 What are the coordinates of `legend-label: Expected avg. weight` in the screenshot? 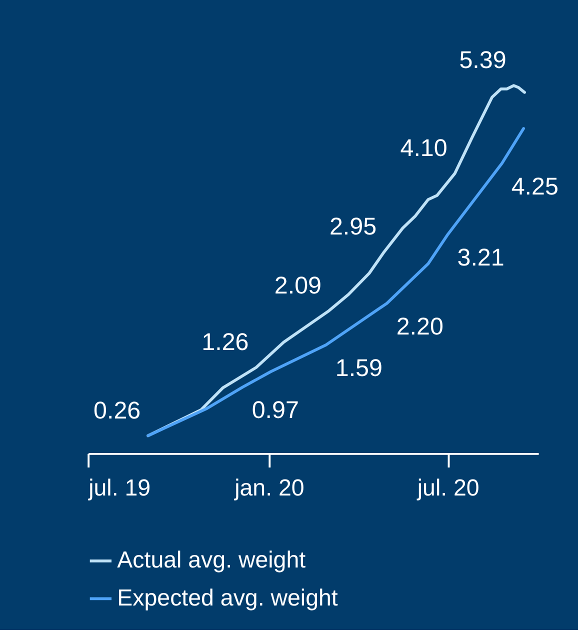 It's located at (227, 597).